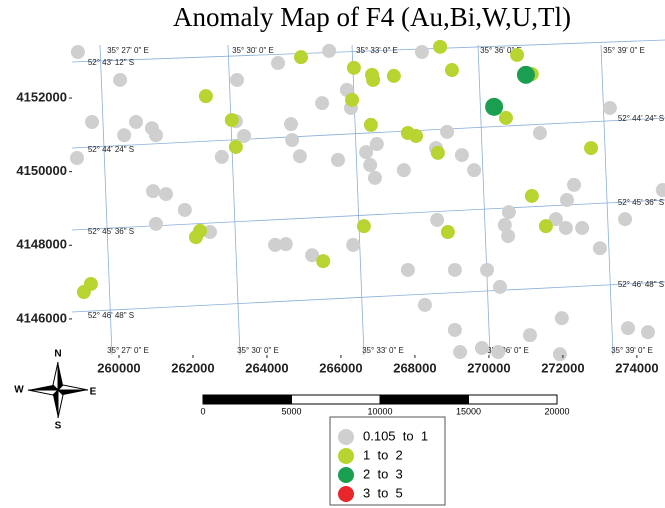 This screenshot has height=508, width=665. I want to click on y-tick-label: 4146000, so click(41, 317).